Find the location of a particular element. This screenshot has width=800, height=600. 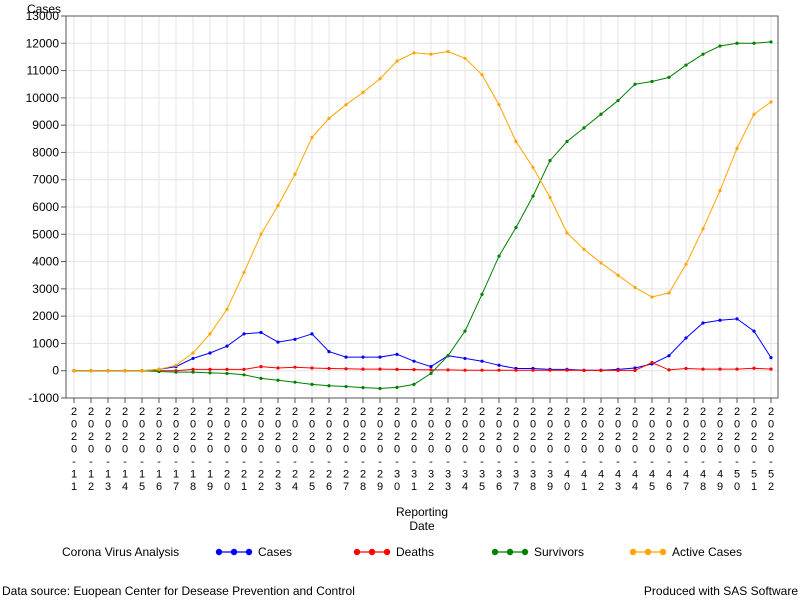

x-tick-label: 2 0 2 0 -1 7 is located at coordinates (176, 449).